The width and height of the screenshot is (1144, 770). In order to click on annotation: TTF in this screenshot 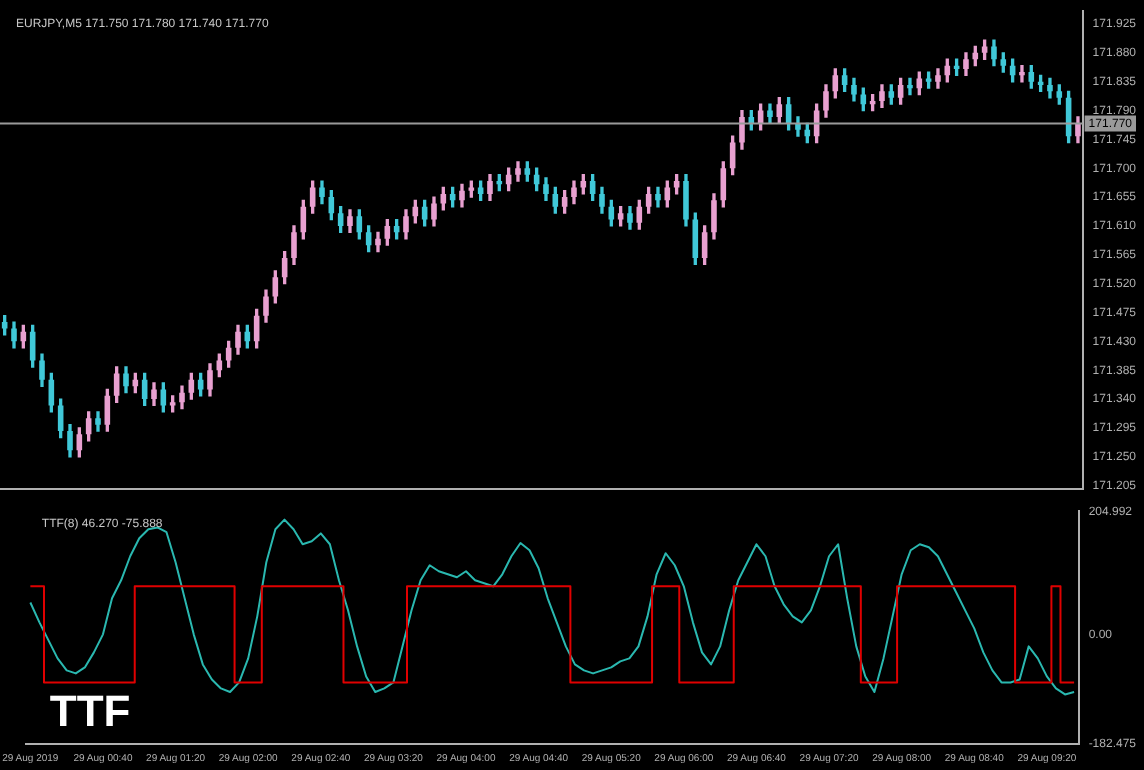, I will do `click(90, 711)`.